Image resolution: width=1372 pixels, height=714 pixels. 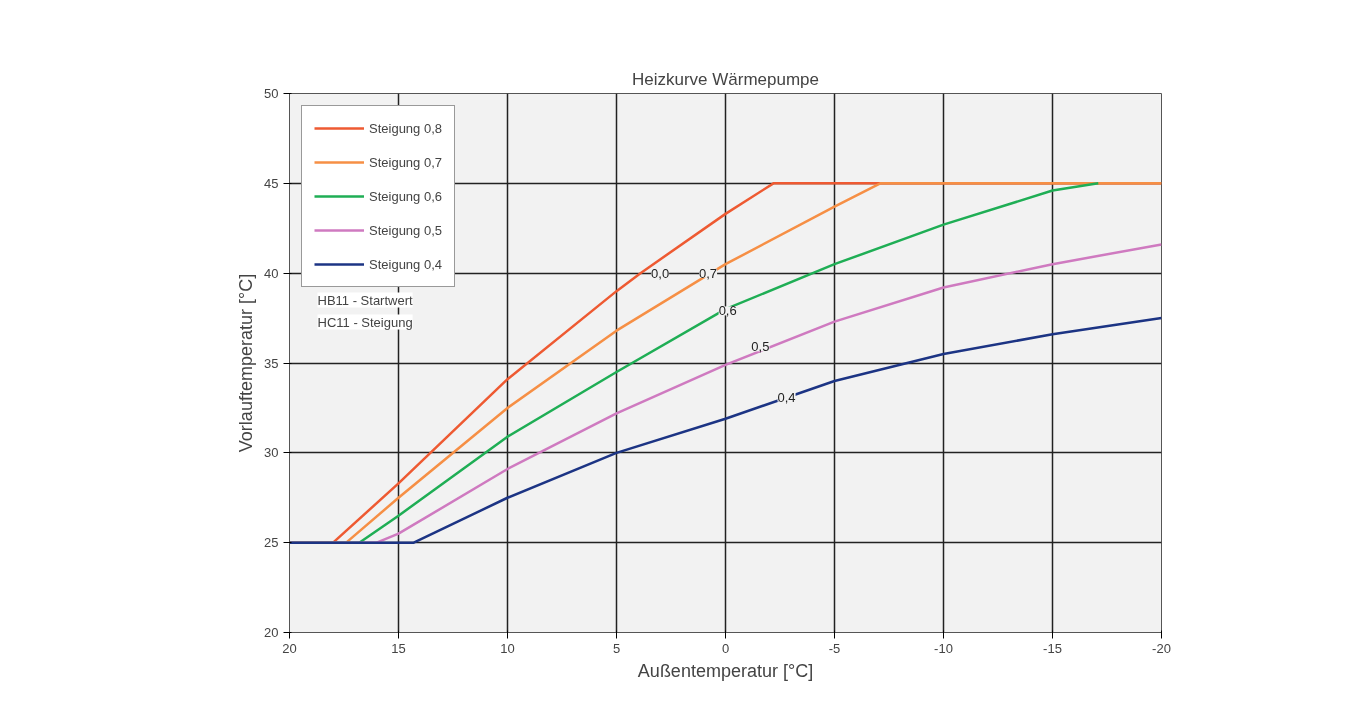 What do you see at coordinates (660, 273) in the screenshot?
I see `annotation: 0,0` at bounding box center [660, 273].